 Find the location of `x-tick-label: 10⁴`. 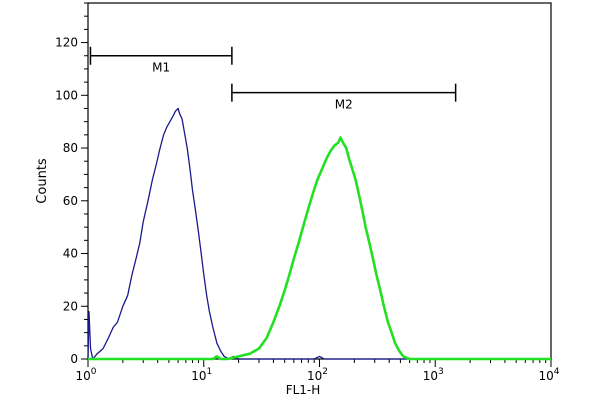

x-tick-label: 10⁴ is located at coordinates (548, 375).